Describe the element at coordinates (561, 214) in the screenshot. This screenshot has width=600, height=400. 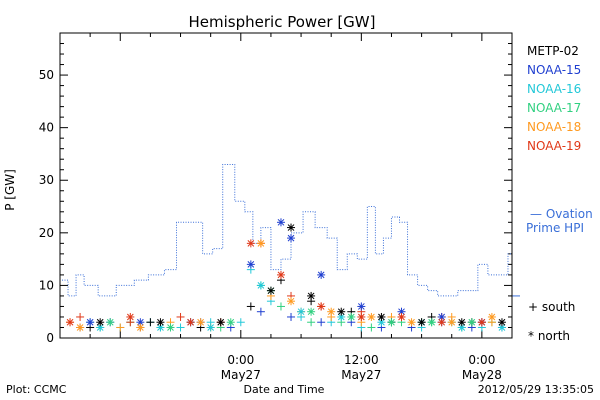
I see `ovation-label-line1: — Ovation` at that location.